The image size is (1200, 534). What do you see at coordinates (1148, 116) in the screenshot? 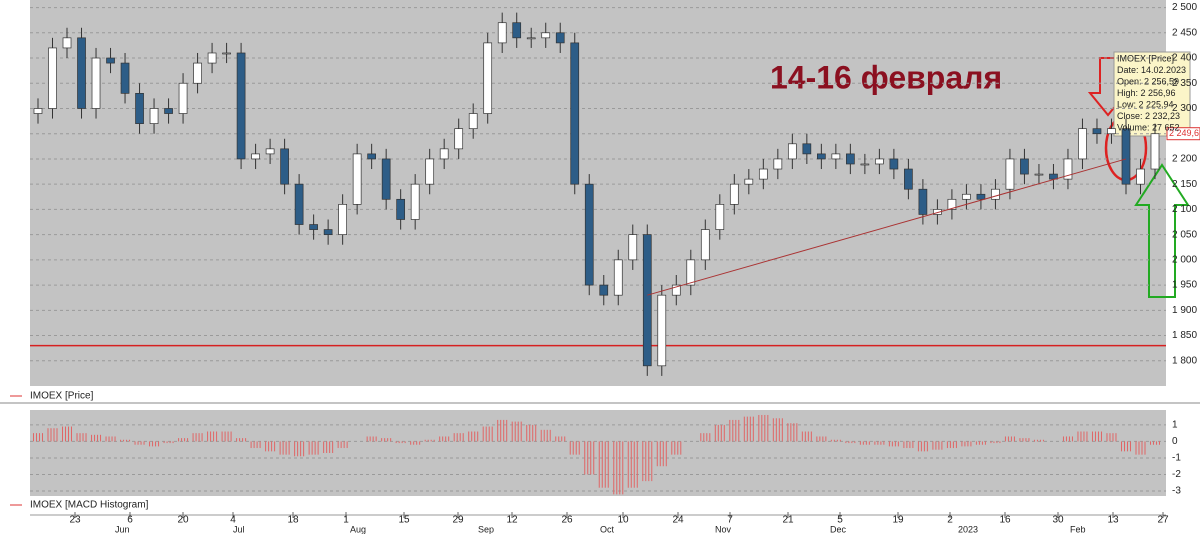
I see `tooltip-line: Close: 2 232,23` at bounding box center [1148, 116].